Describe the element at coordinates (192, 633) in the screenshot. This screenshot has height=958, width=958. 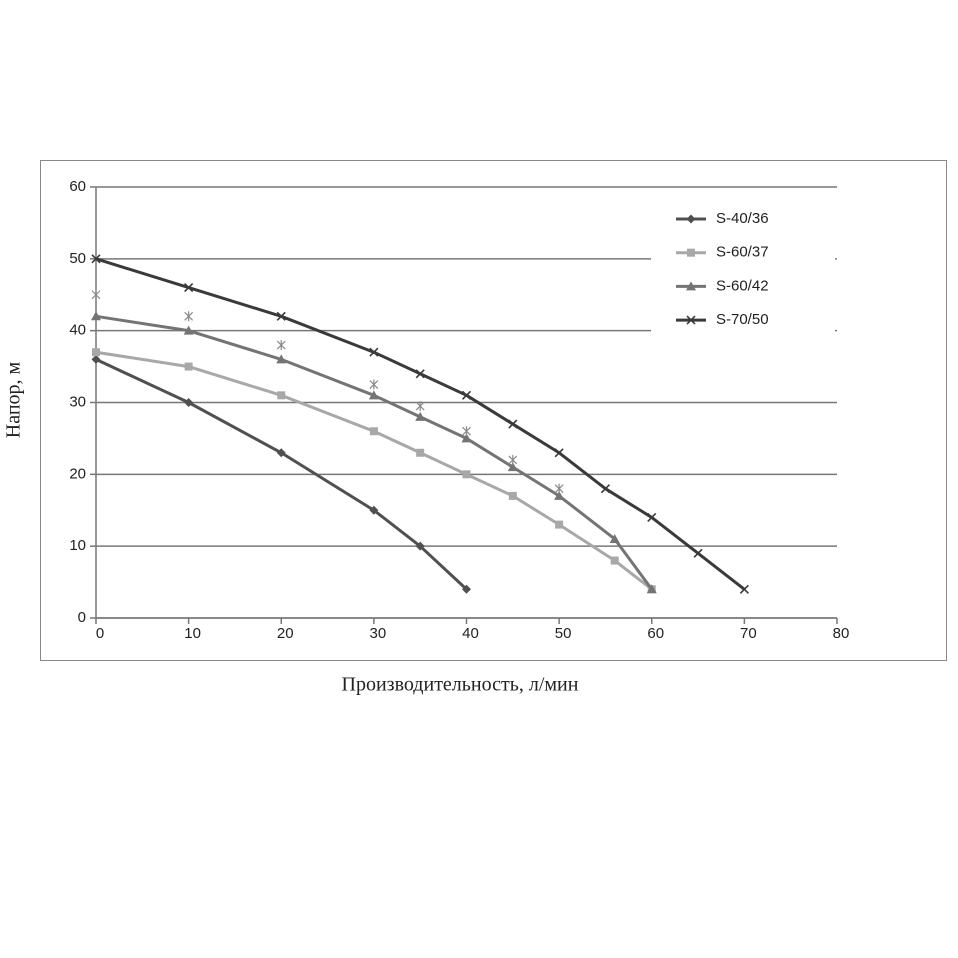
I see `x-tick-label: 10` at that location.